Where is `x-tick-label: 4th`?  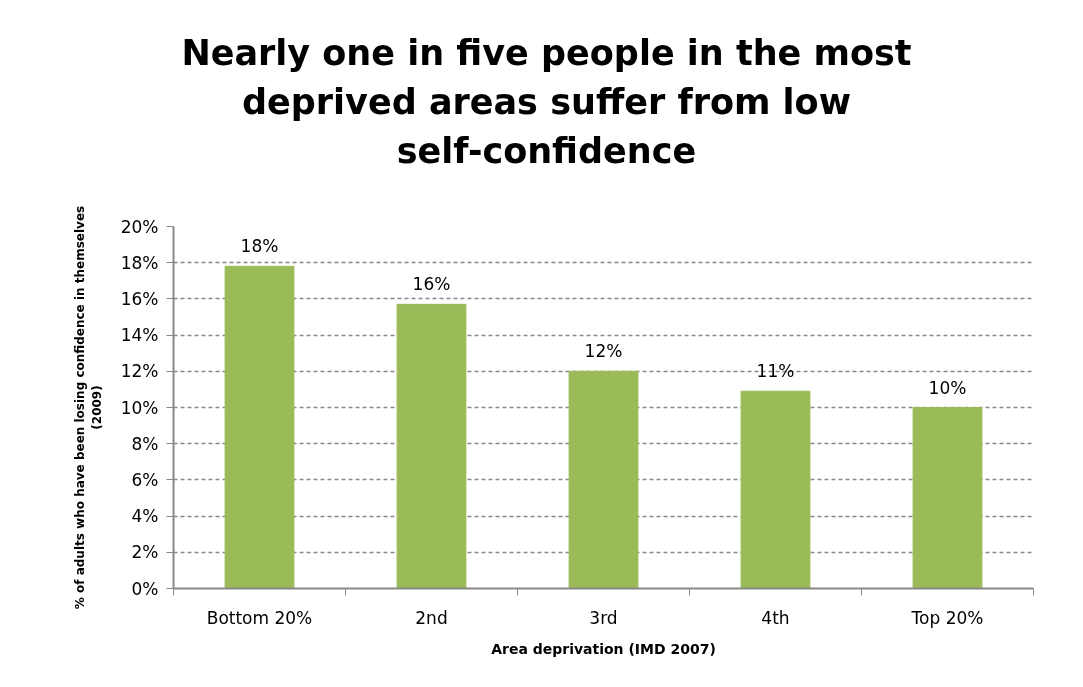 x-tick-label: 4th is located at coordinates (775, 617).